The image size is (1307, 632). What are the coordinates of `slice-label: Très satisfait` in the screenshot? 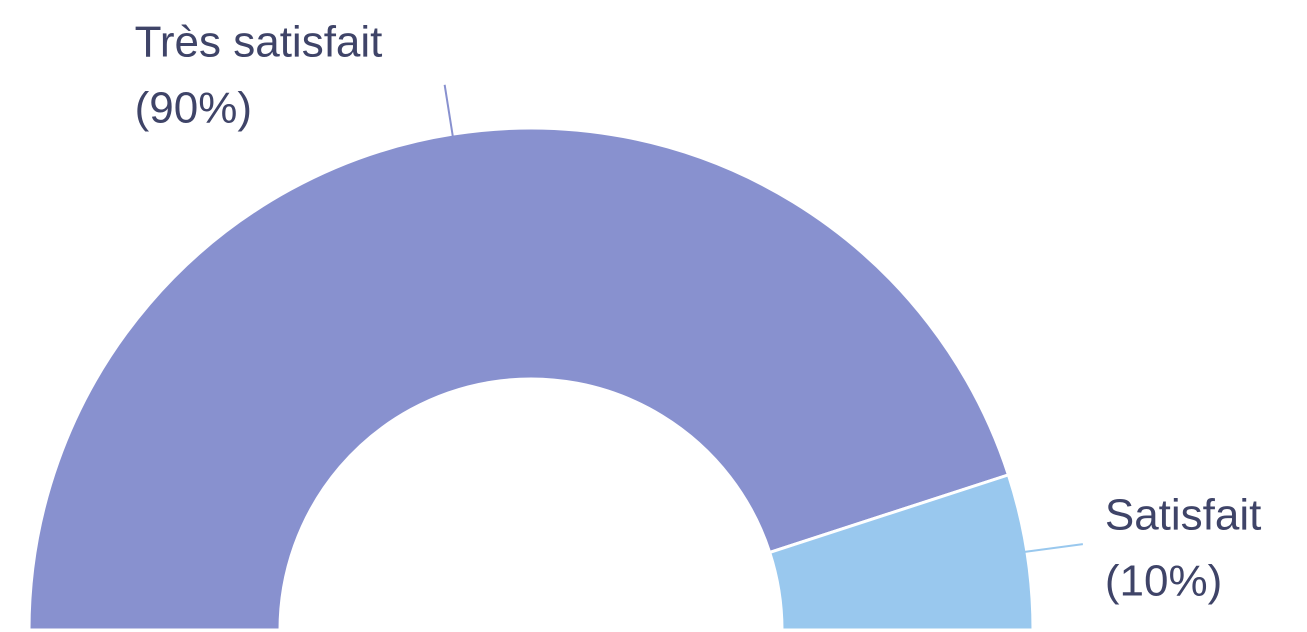 It's located at (259, 41).